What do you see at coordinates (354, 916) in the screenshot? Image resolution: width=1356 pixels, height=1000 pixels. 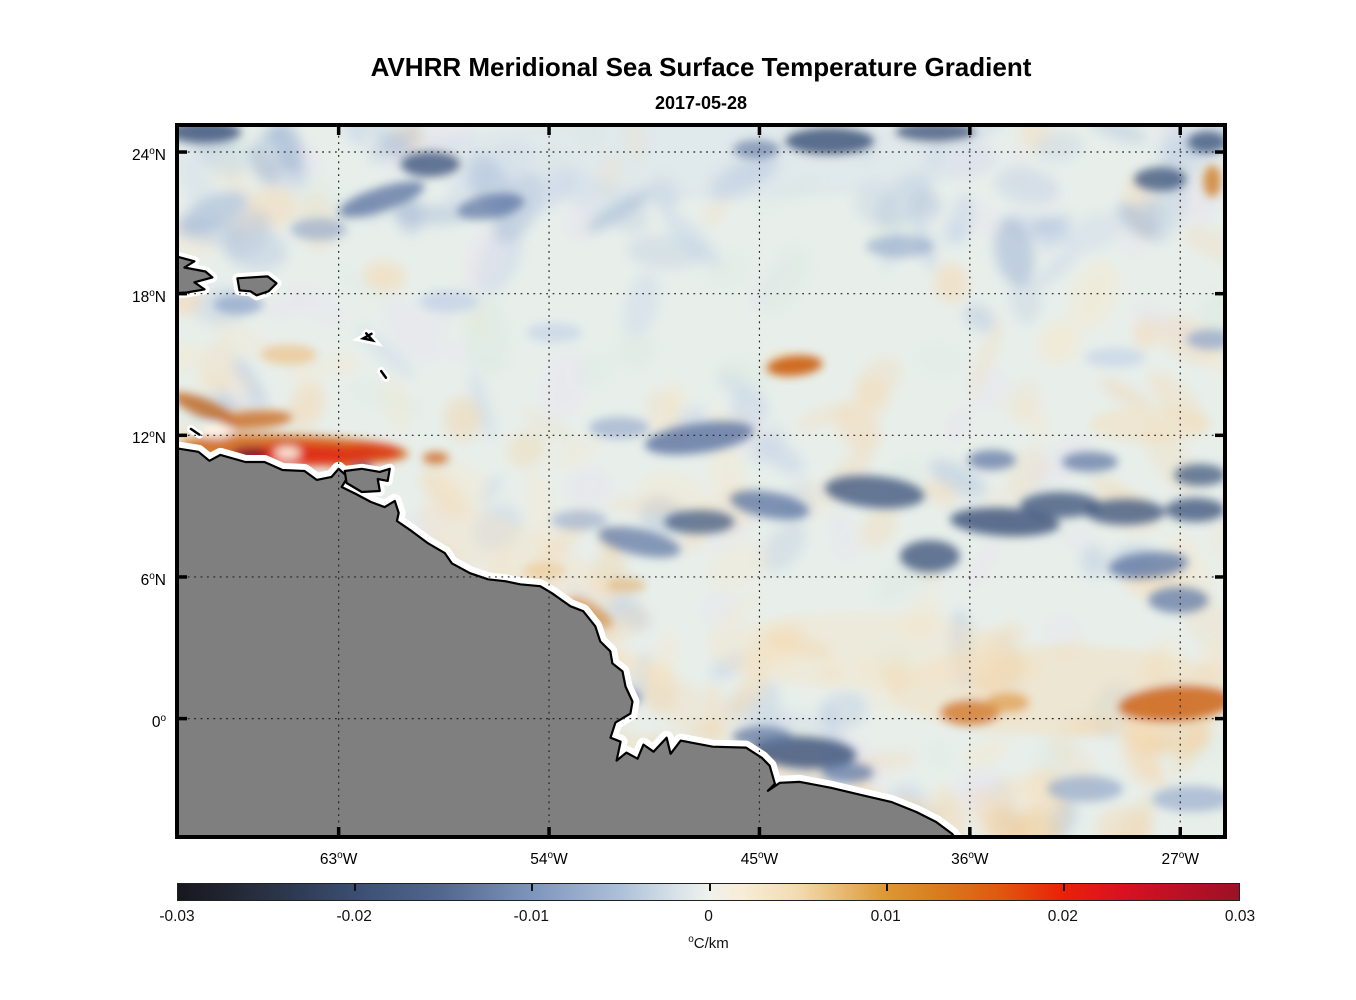 I see `colorbar-tick-label--0.02: -0.02` at bounding box center [354, 916].